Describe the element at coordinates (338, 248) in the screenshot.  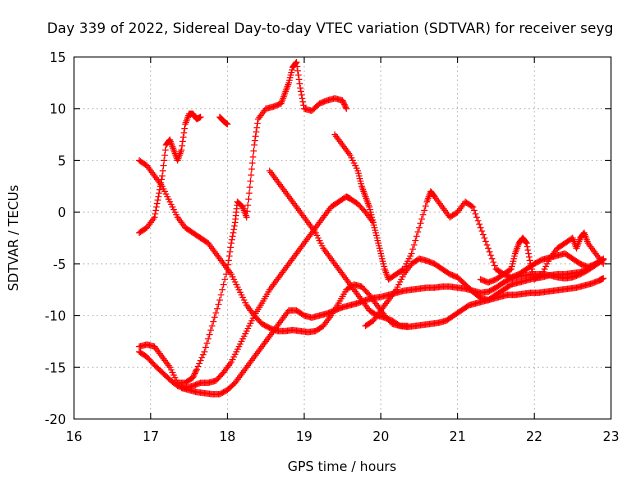
I see `series-track-f` at that location.